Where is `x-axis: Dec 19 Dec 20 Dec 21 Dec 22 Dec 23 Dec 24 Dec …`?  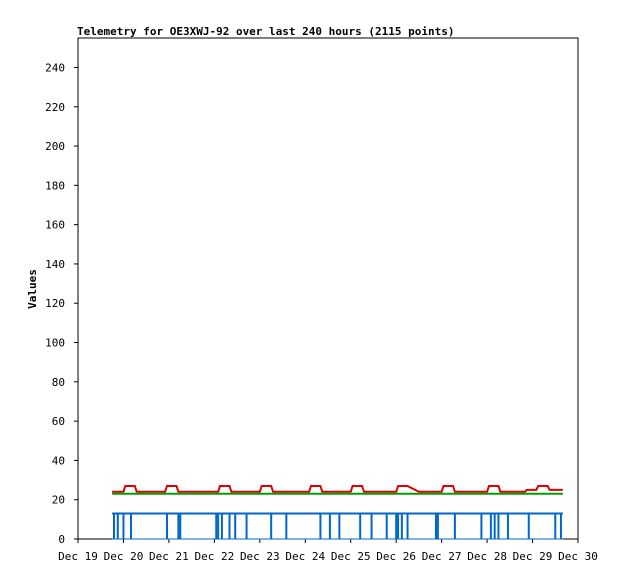
x-axis: Dec 19 Dec 20 Dec 21 Dec 22 Dec 23 Dec 24 Dec … is located at coordinates (328, 551).